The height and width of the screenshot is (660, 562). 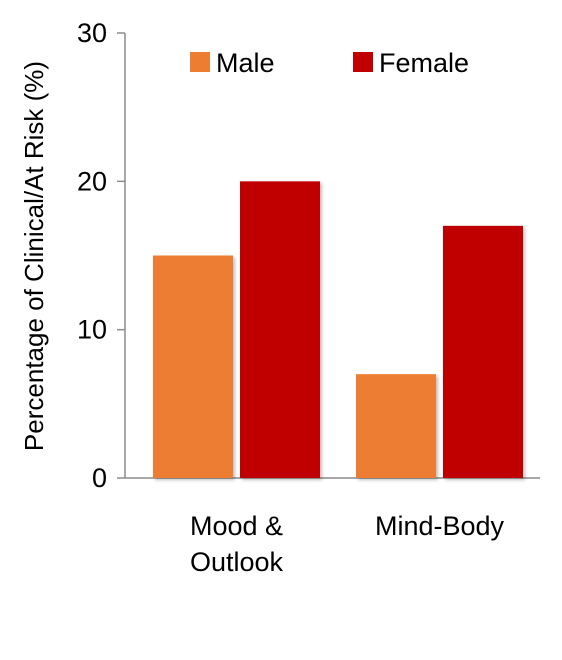 I want to click on y-axis-label: Percentage of Clinical/At Risk (%), so click(x=34, y=256).